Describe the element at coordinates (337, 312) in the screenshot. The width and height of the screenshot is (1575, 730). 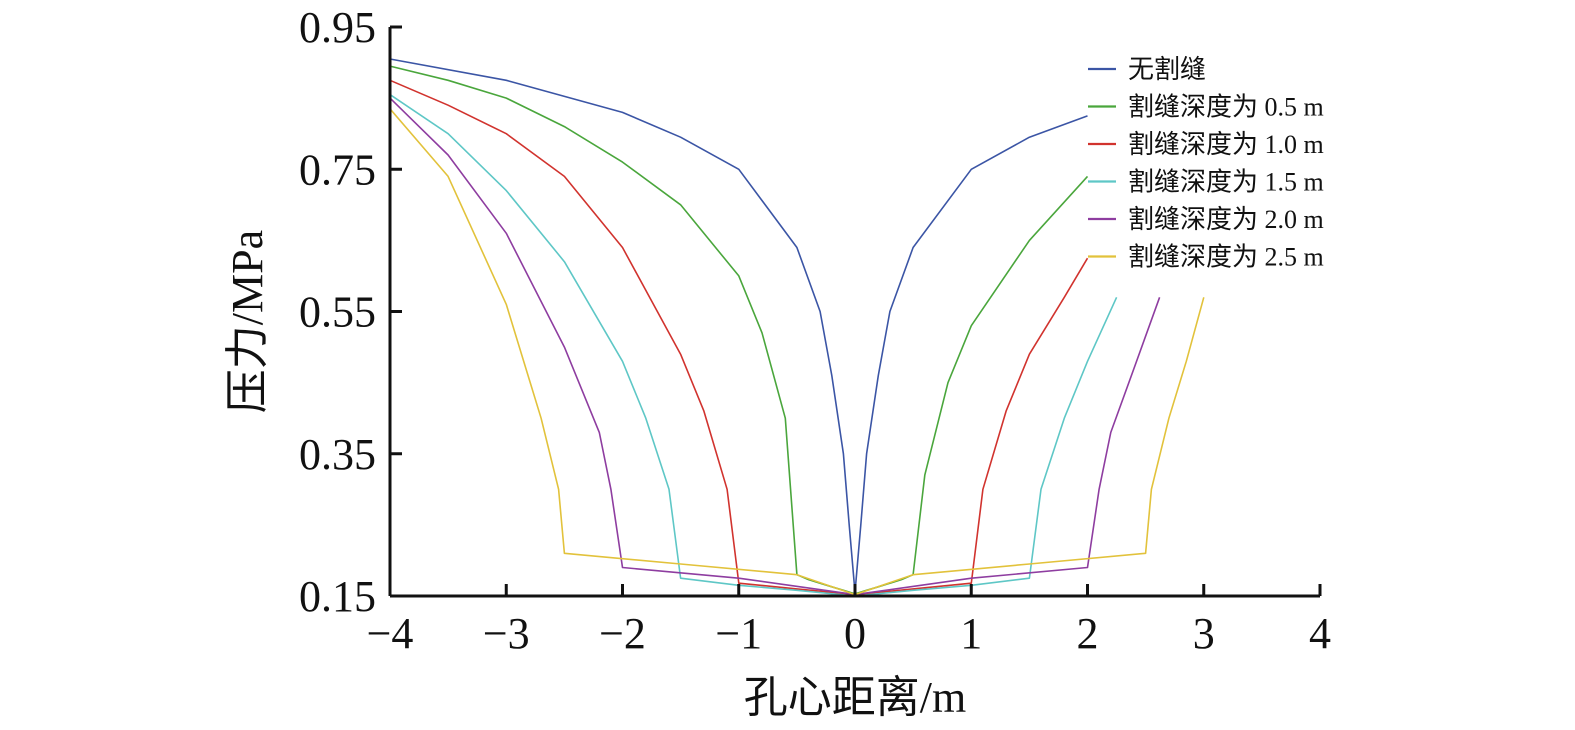
I see `y-tick-label: 0.55` at that location.